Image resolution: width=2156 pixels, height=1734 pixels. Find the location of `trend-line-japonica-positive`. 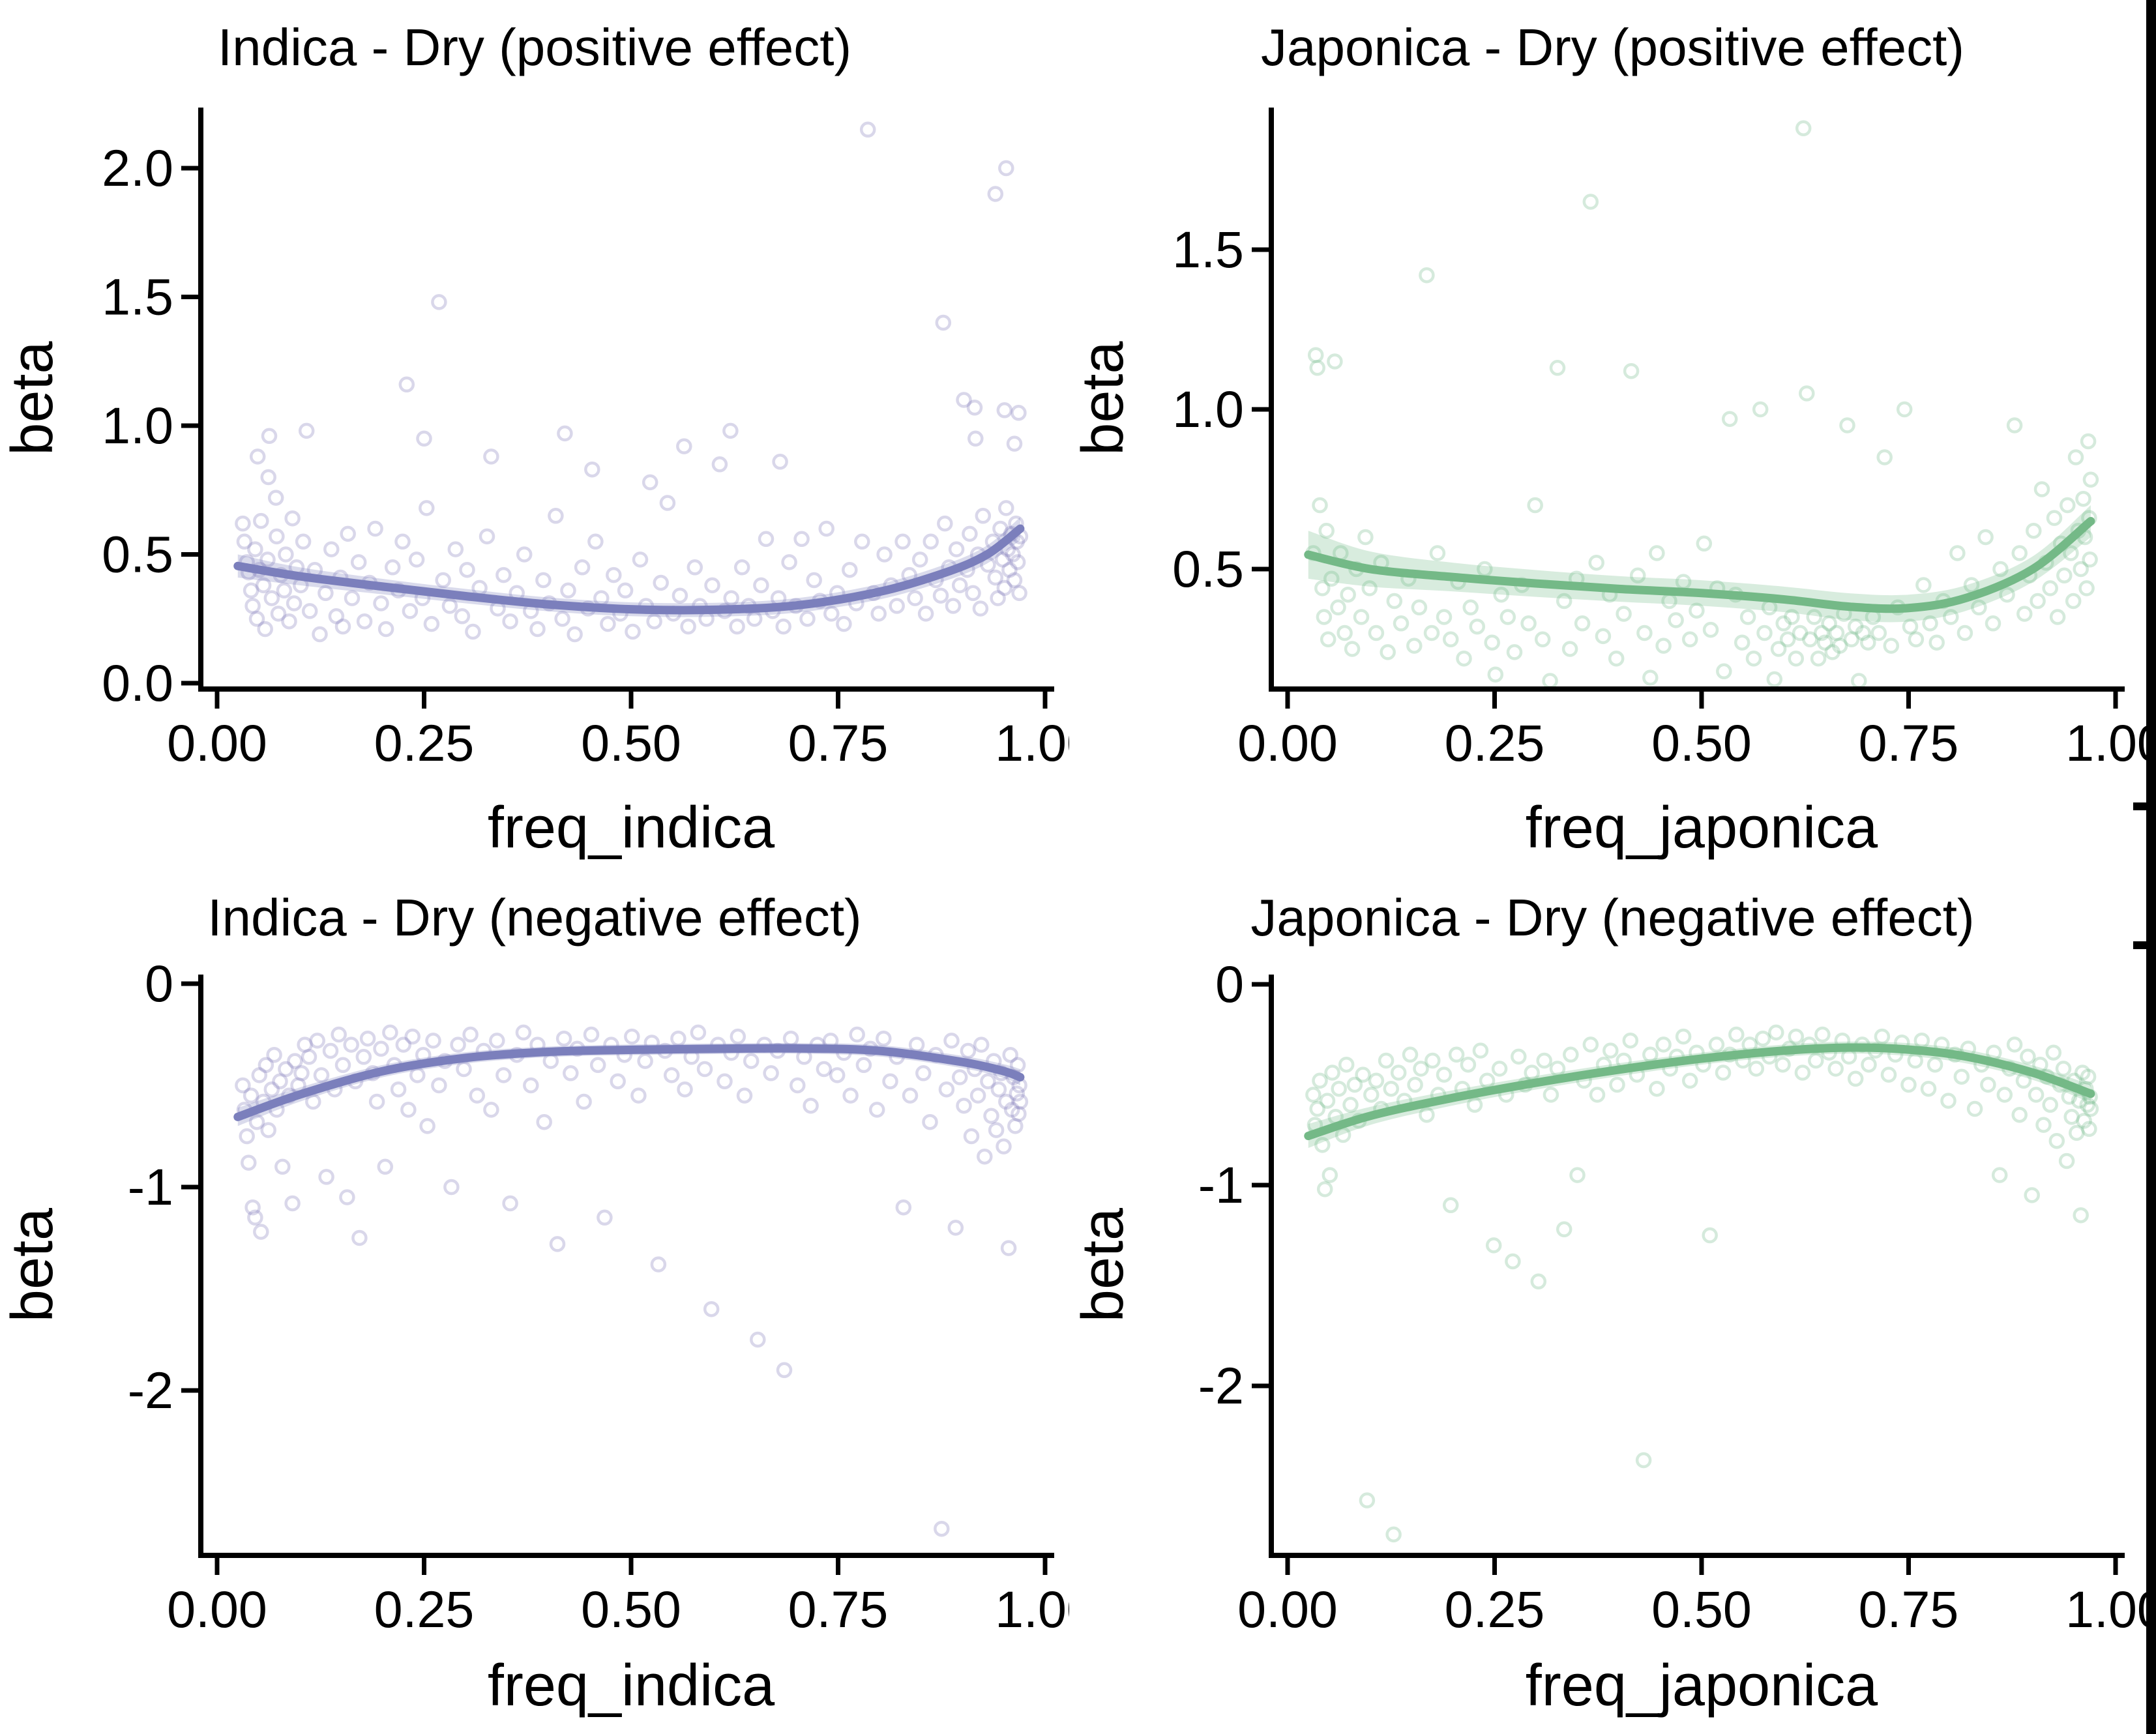

trend-line-japonica-positive is located at coordinates (1699, 565).